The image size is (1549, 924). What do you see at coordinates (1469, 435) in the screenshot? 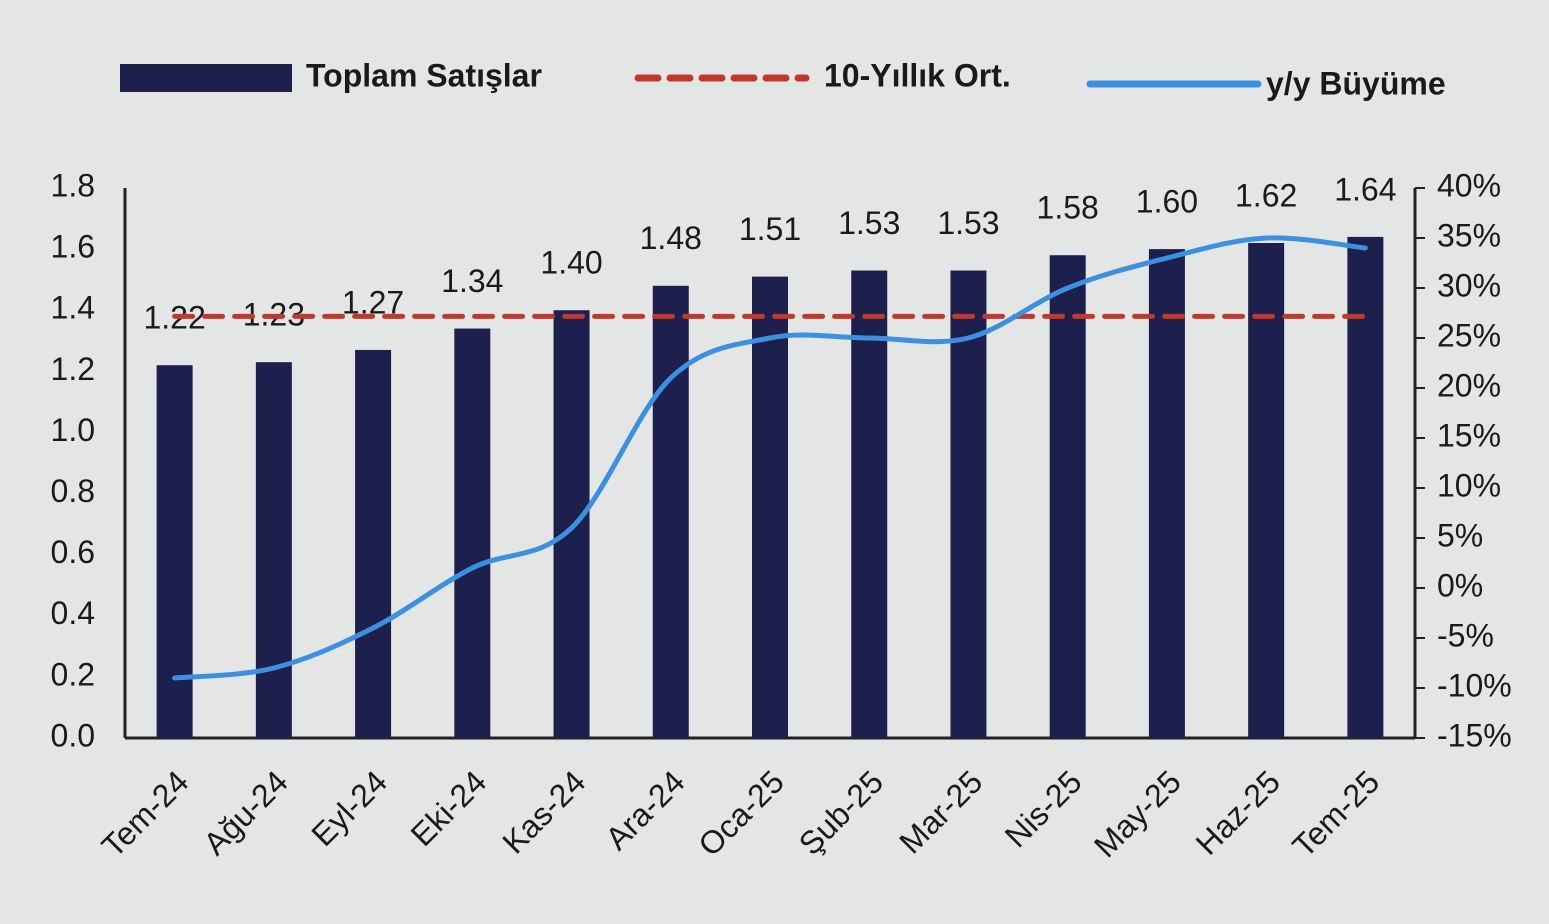
I see `y2-tick-label: 15%` at bounding box center [1469, 435].